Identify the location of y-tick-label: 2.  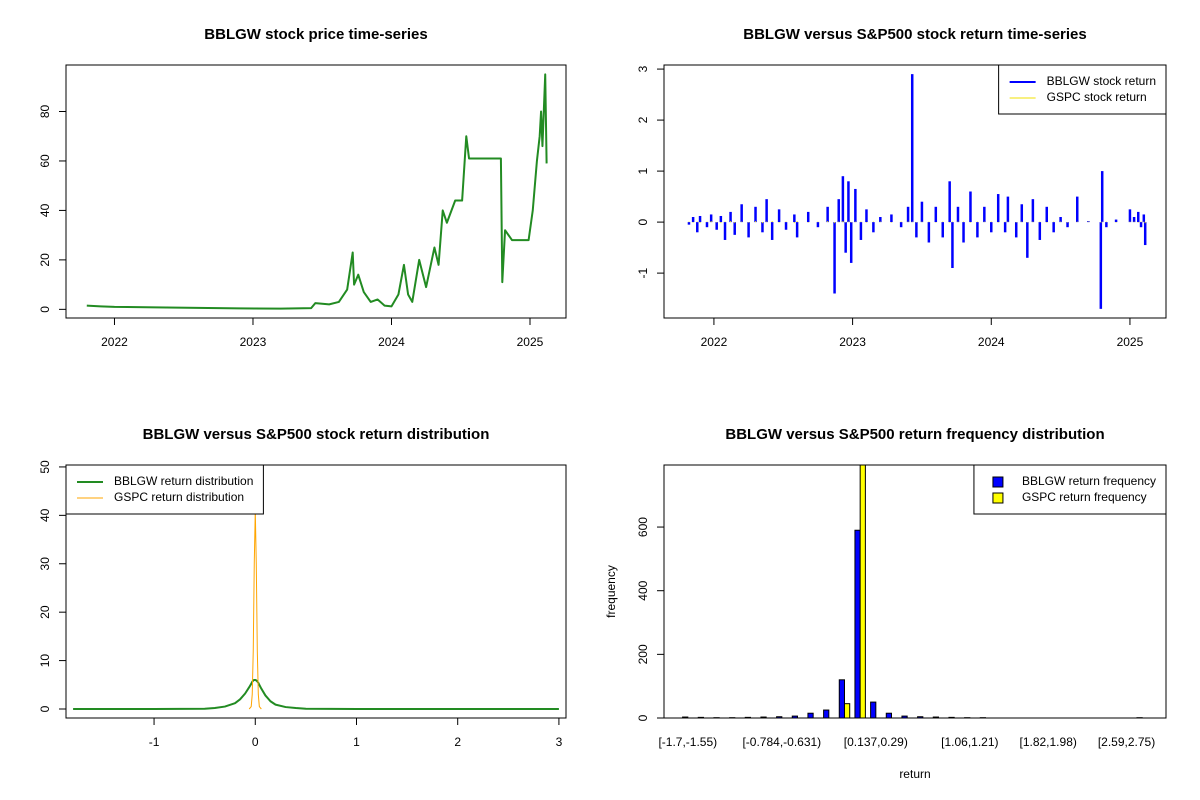
(643, 119).